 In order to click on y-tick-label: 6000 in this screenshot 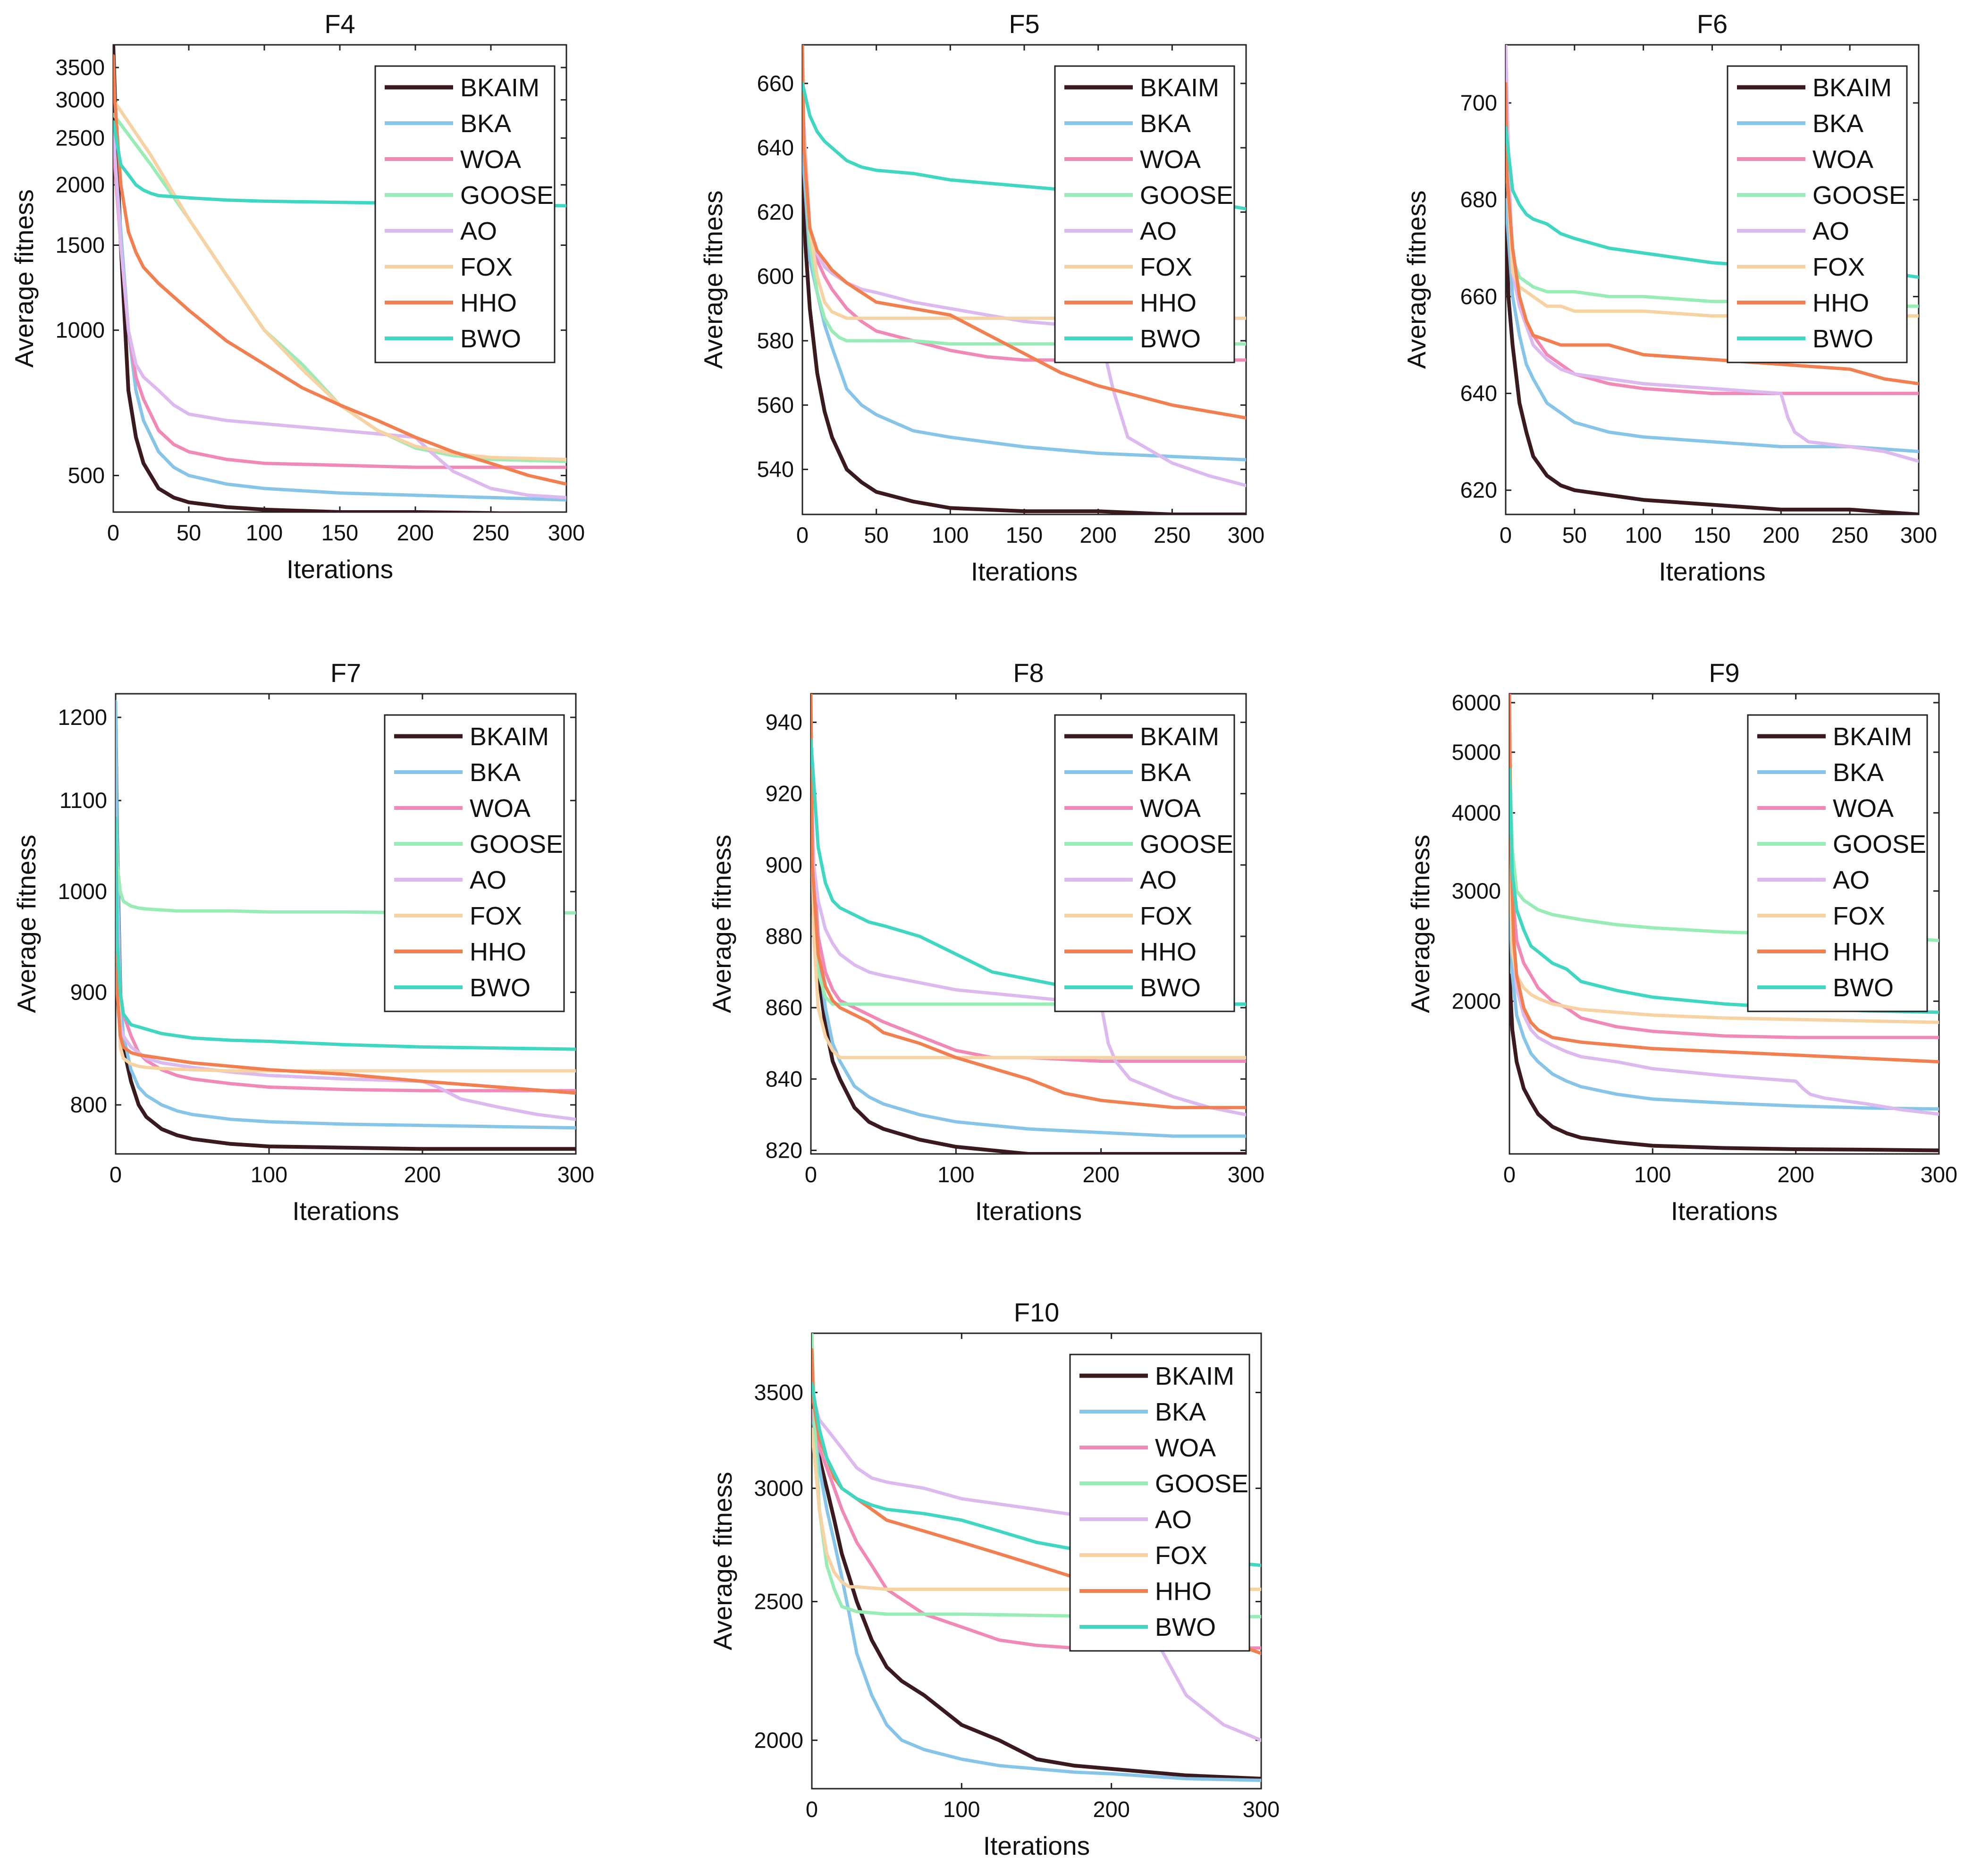, I will do `click(1476, 702)`.